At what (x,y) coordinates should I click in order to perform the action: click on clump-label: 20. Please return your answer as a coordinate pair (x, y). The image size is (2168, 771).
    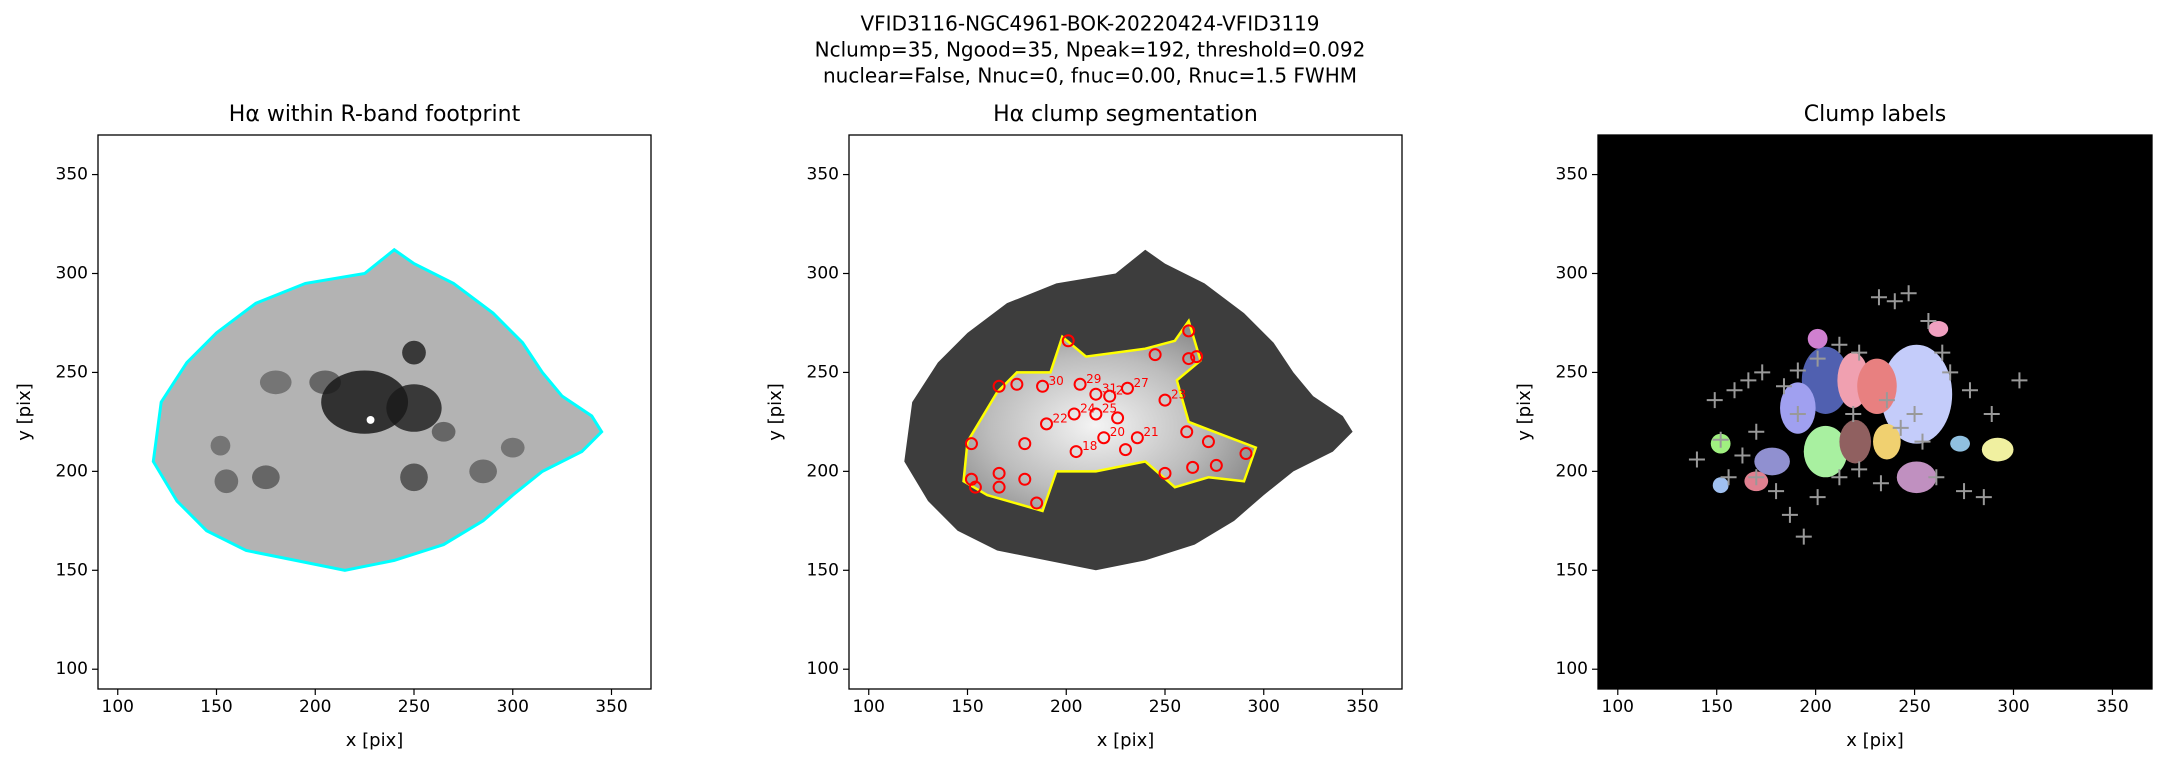
    Looking at the image, I should click on (1117, 432).